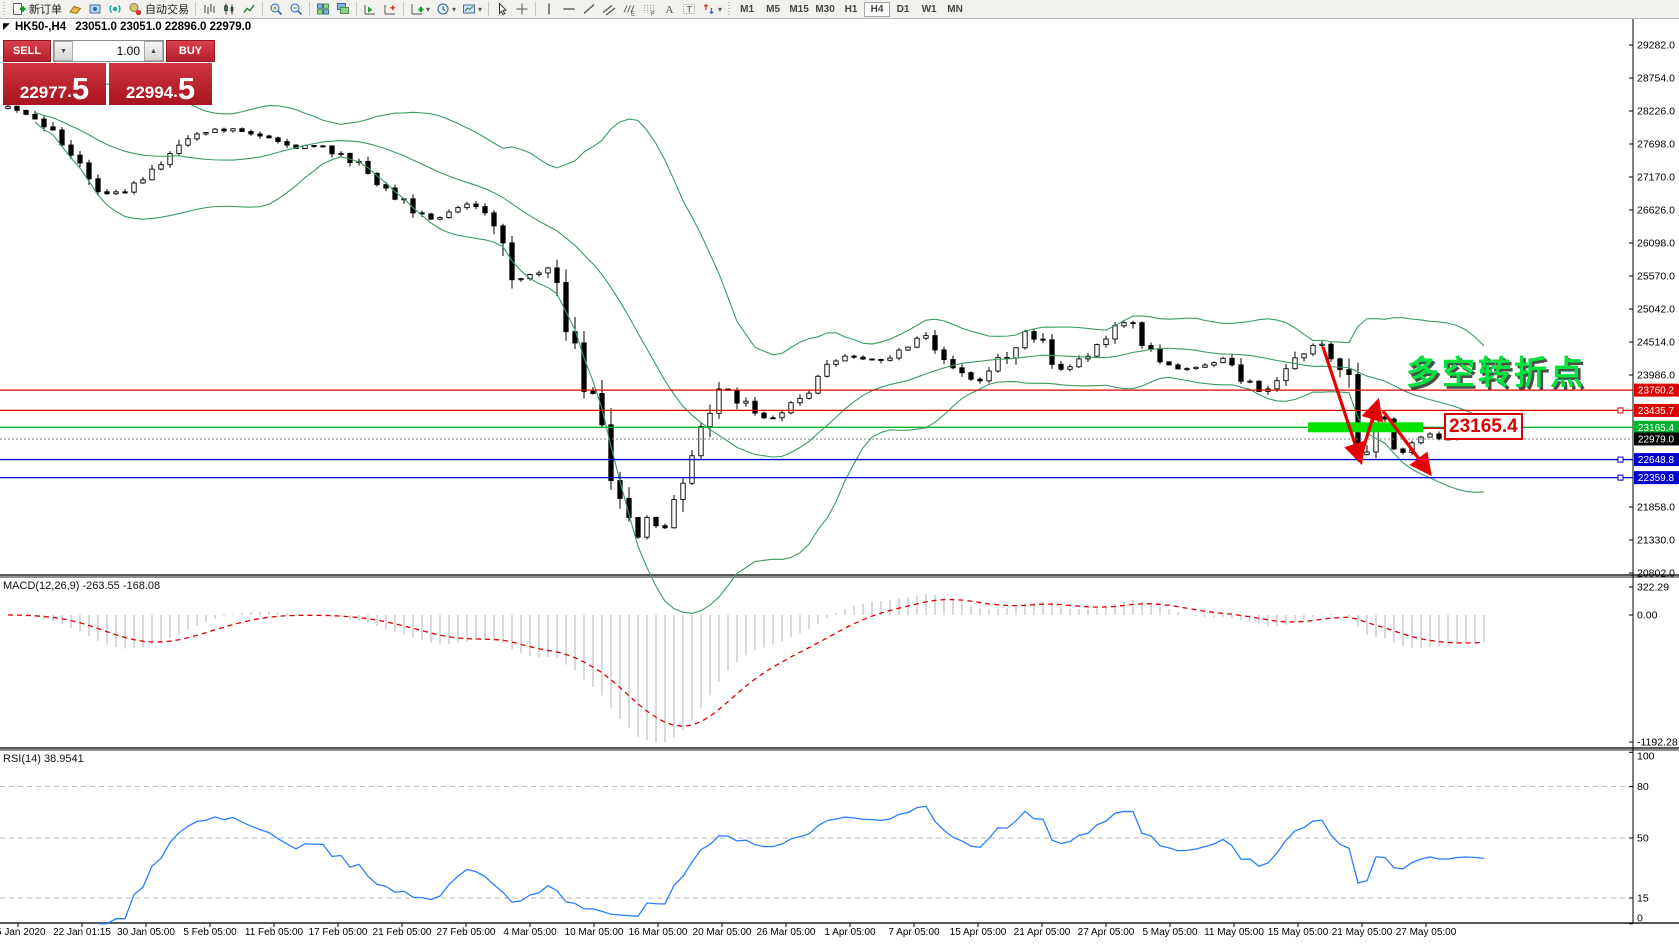 The image size is (1679, 944). I want to click on horizontal-line-icon, so click(569, 9).